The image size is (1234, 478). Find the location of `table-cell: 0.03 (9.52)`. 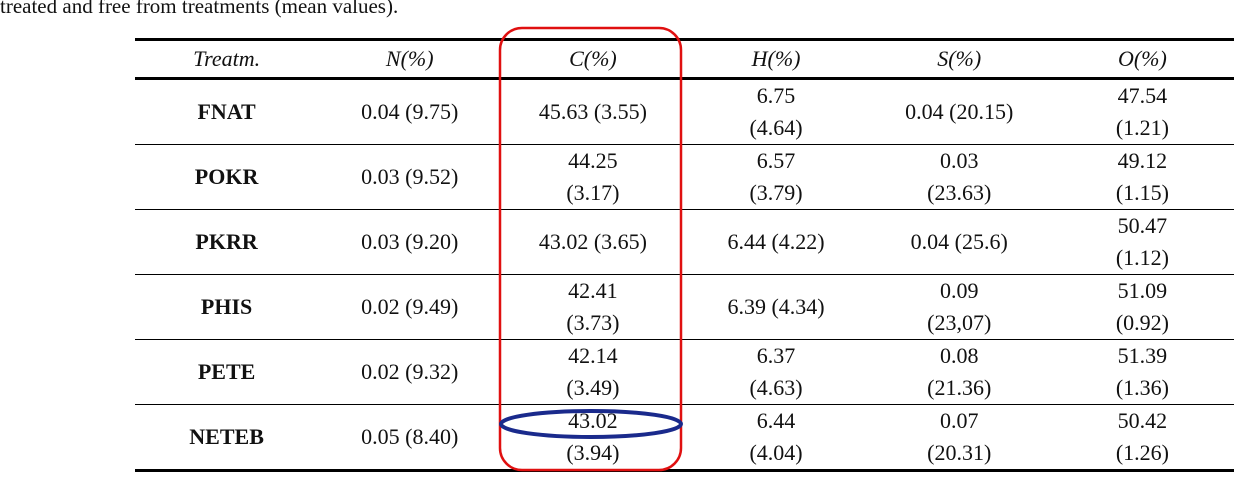

table-cell: 0.03 (9.52) is located at coordinates (410, 177).